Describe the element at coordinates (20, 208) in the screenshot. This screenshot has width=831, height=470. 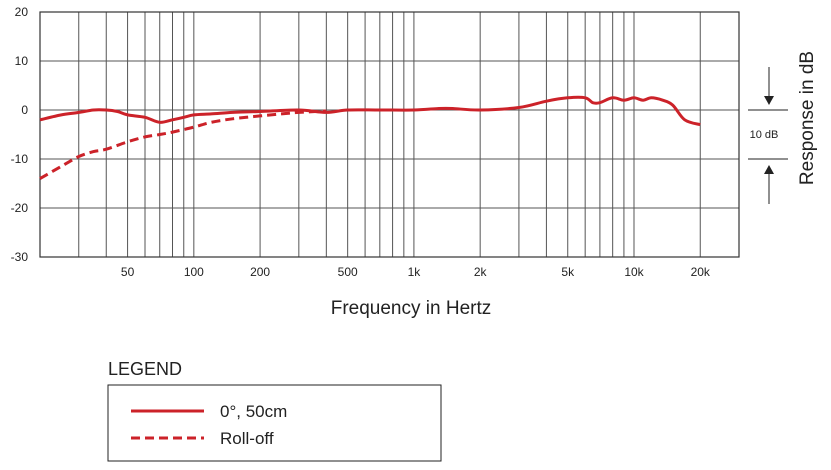
I see `y-tick-label: -20` at that location.